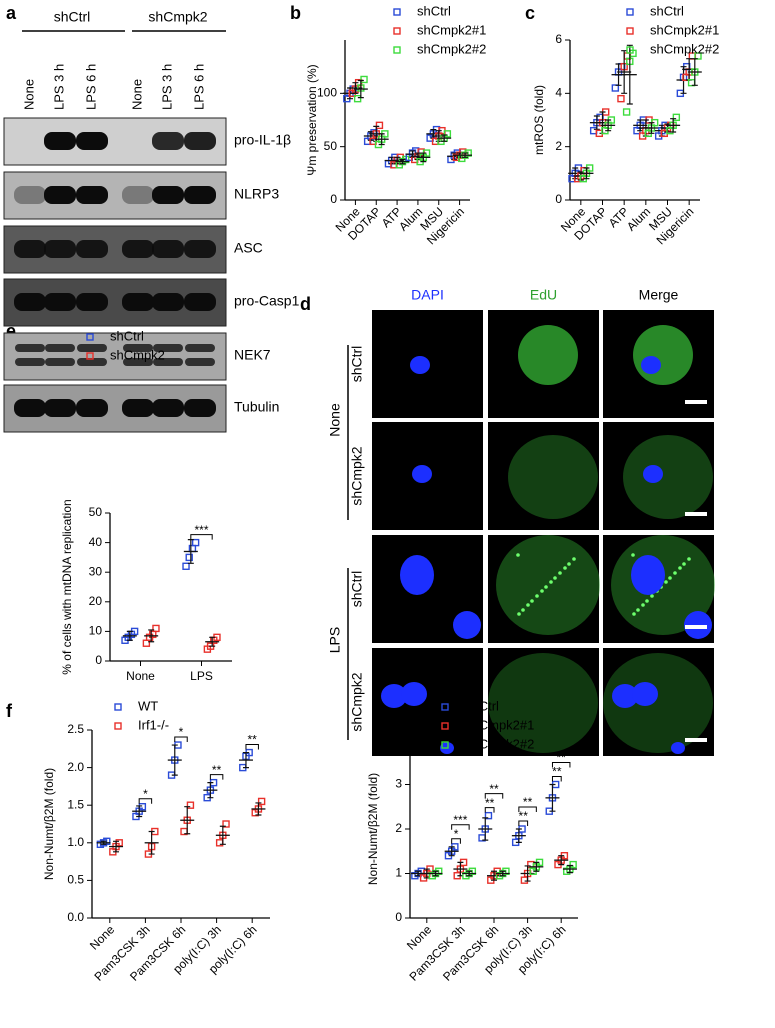  I want to click on y-axis-label: mtROS (fold), so click(539, 120).